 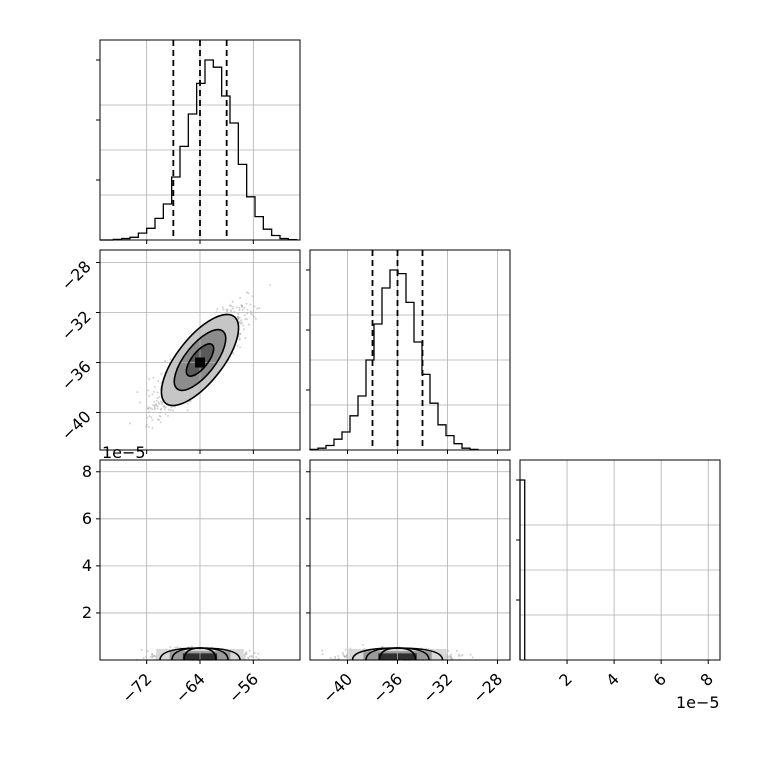 I want to click on histogram-p0, so click(x=205, y=150).